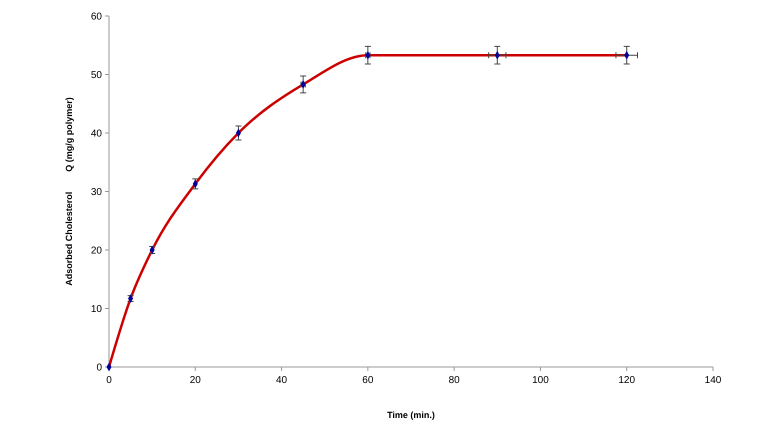 The height and width of the screenshot is (448, 761). I want to click on y-tick-label: 30, so click(96, 192).